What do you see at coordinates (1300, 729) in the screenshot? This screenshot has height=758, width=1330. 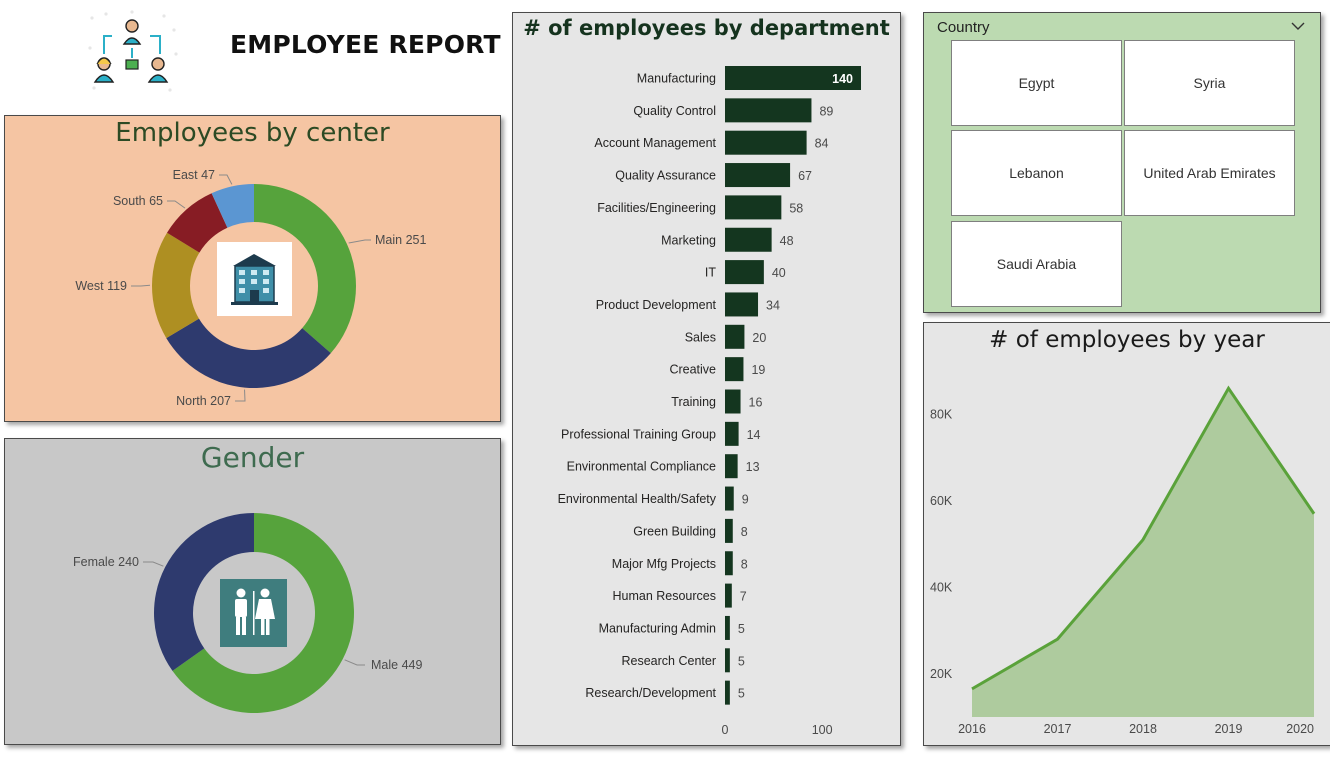 I see `x-tick-label: 2020` at bounding box center [1300, 729].